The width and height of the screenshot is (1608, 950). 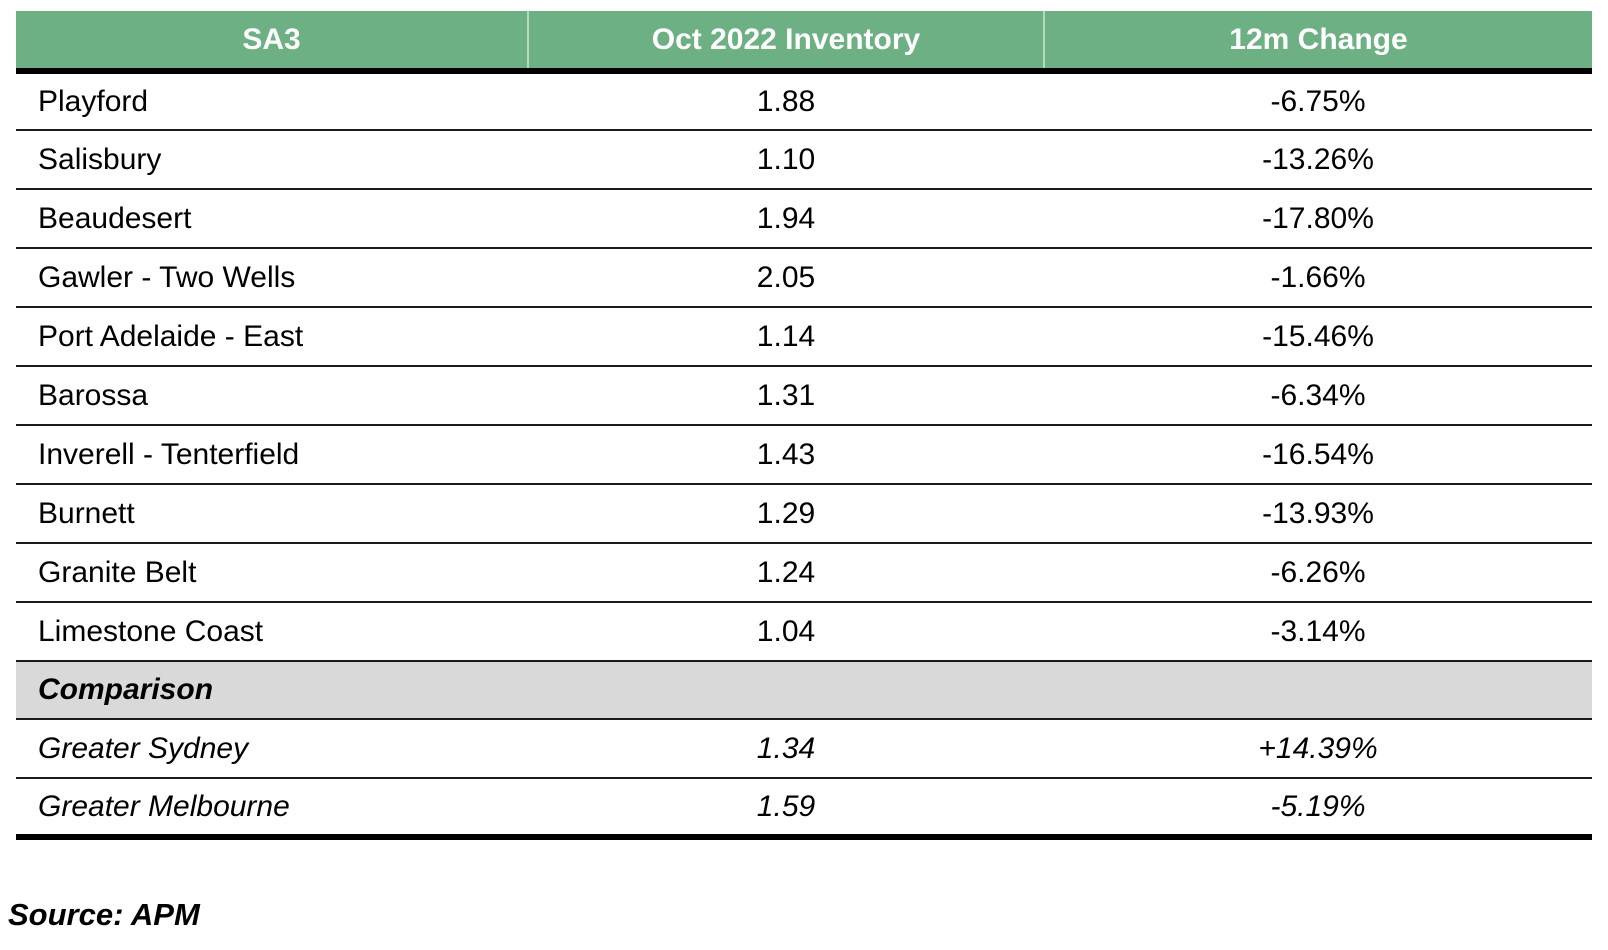 I want to click on inventory-cell: 2.05, so click(x=786, y=278).